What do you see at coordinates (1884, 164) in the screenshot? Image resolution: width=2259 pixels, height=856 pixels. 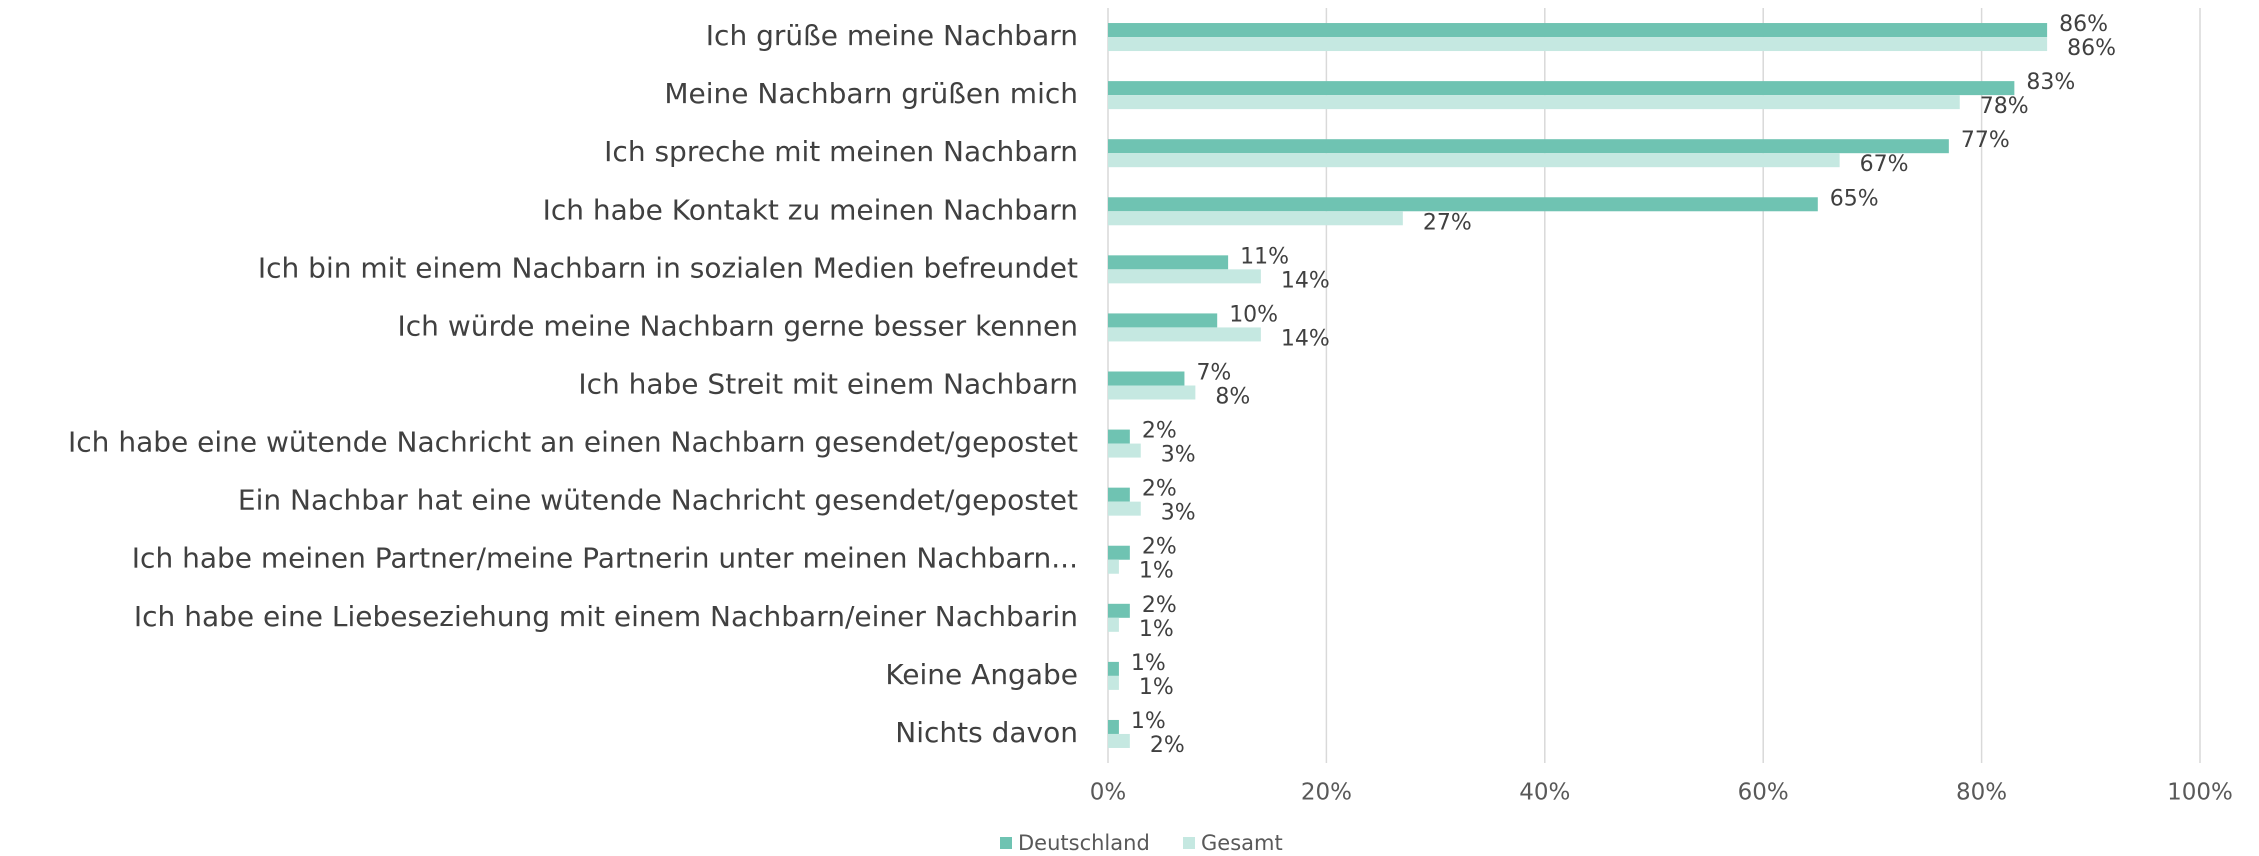 I see `value-label: 67%` at bounding box center [1884, 164].